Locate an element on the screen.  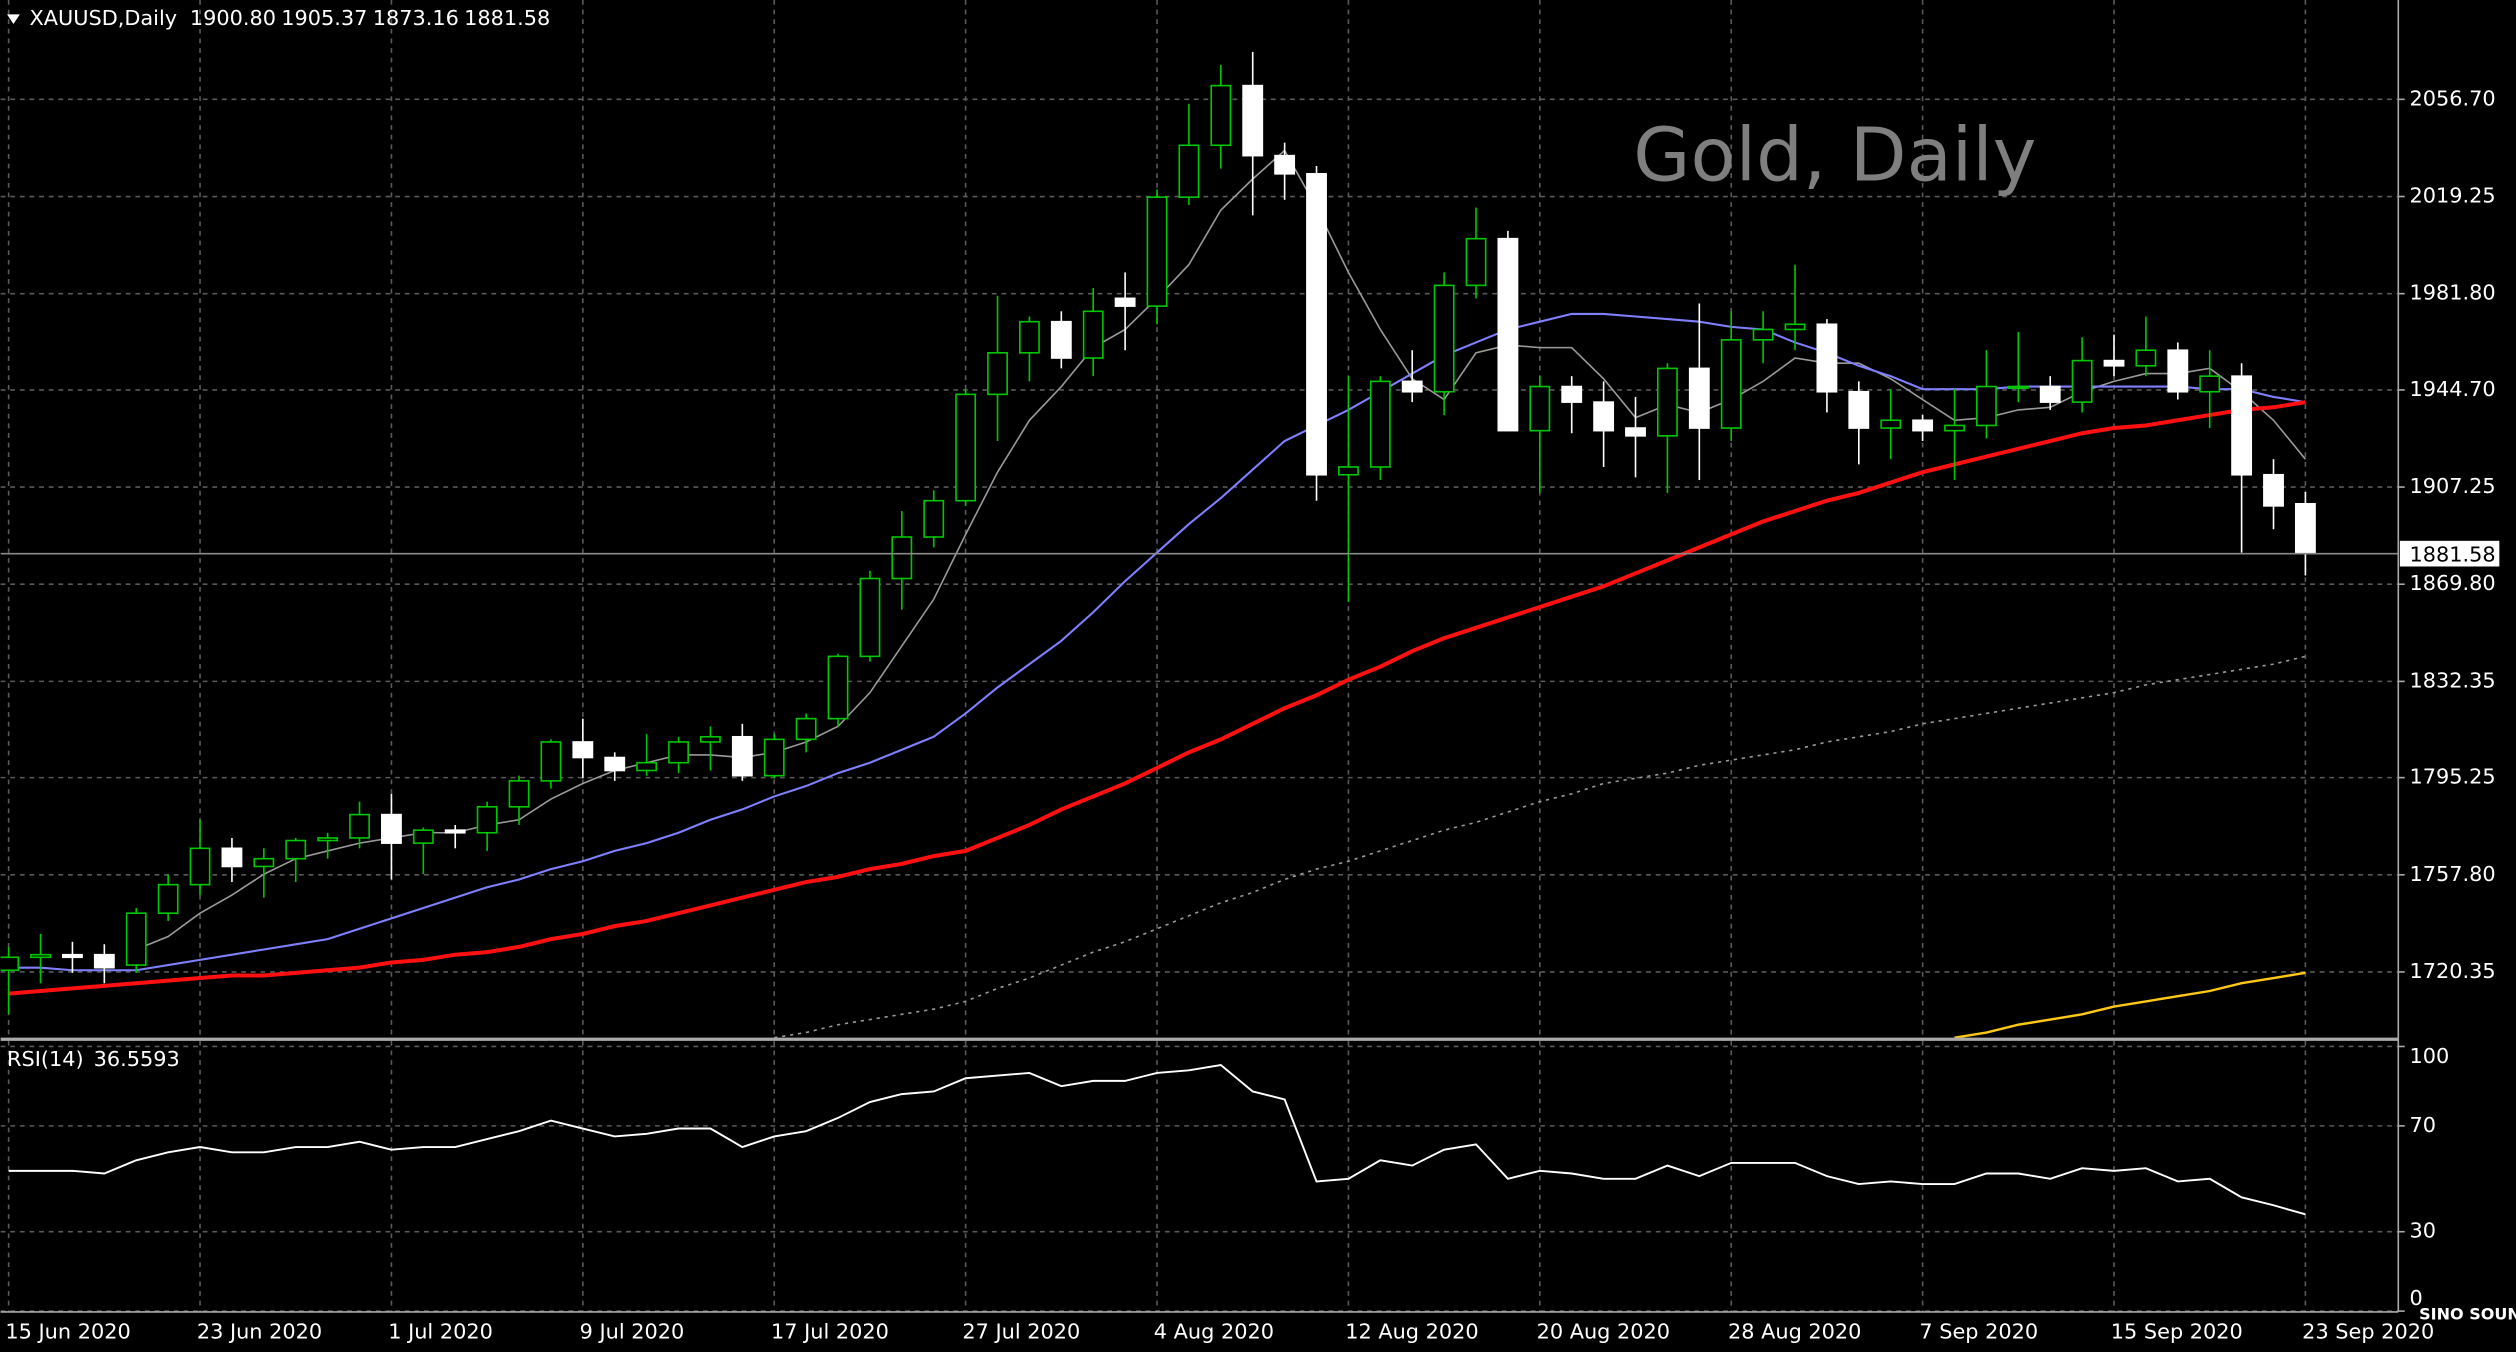
open-value: 1900.80 is located at coordinates (233, 18).